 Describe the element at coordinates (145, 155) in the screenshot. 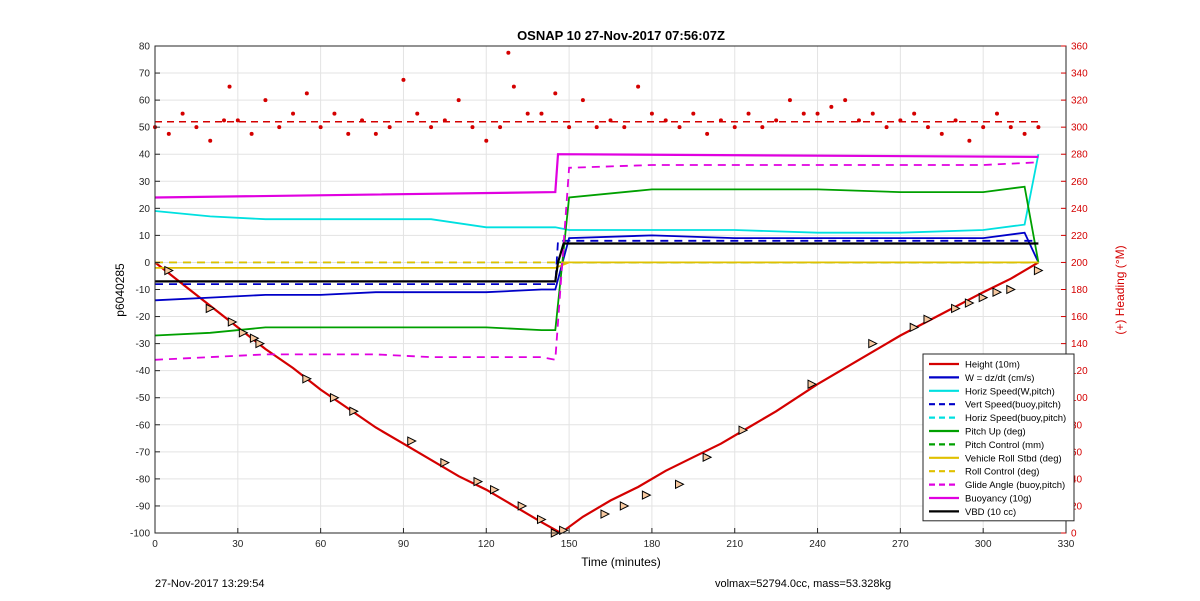

I see `y-tick-label-left: 40` at that location.